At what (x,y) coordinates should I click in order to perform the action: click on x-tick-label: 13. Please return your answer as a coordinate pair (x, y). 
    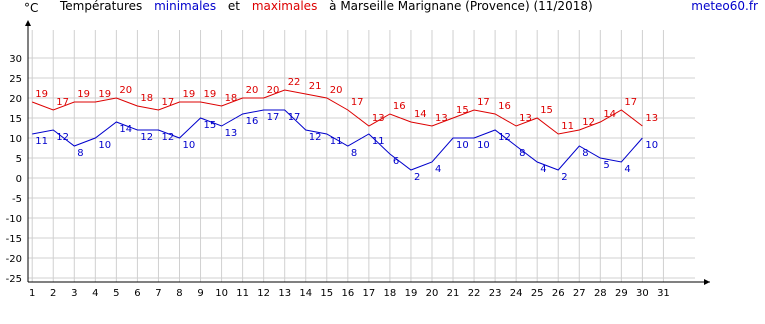
    Looking at the image, I should click on (284, 293).